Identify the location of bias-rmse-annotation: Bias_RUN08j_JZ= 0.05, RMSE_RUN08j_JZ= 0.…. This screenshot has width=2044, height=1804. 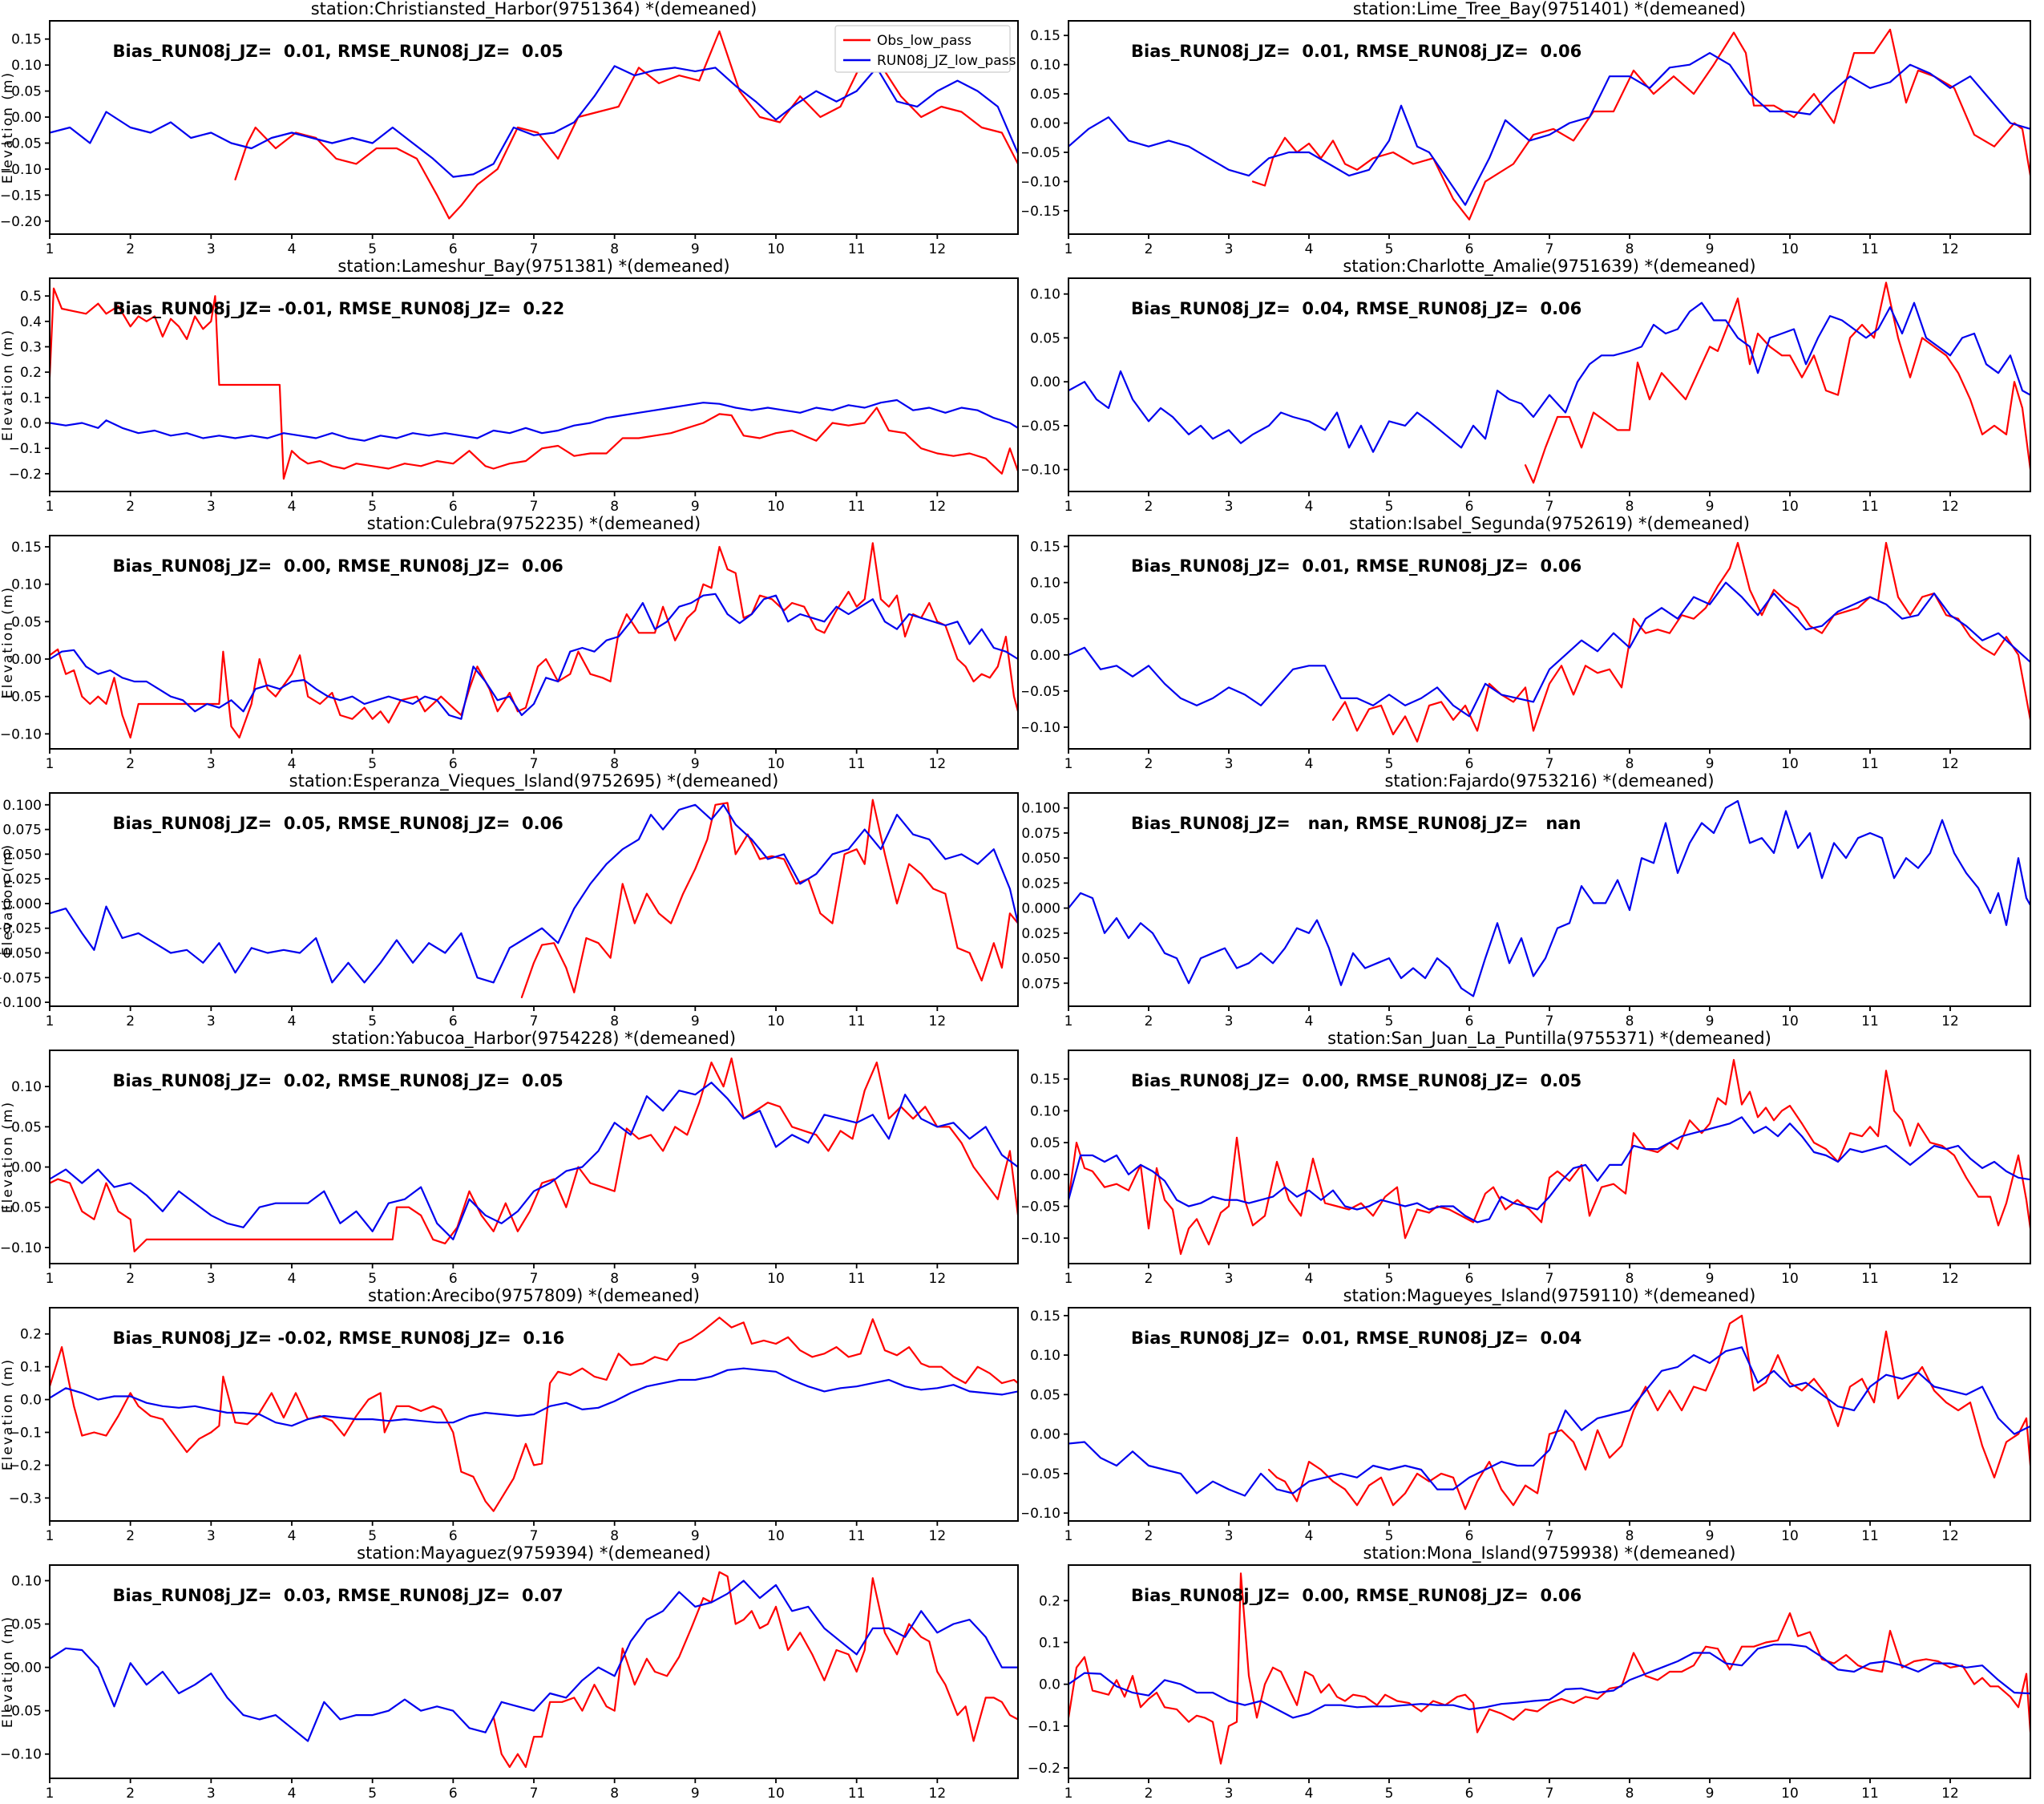
(338, 824).